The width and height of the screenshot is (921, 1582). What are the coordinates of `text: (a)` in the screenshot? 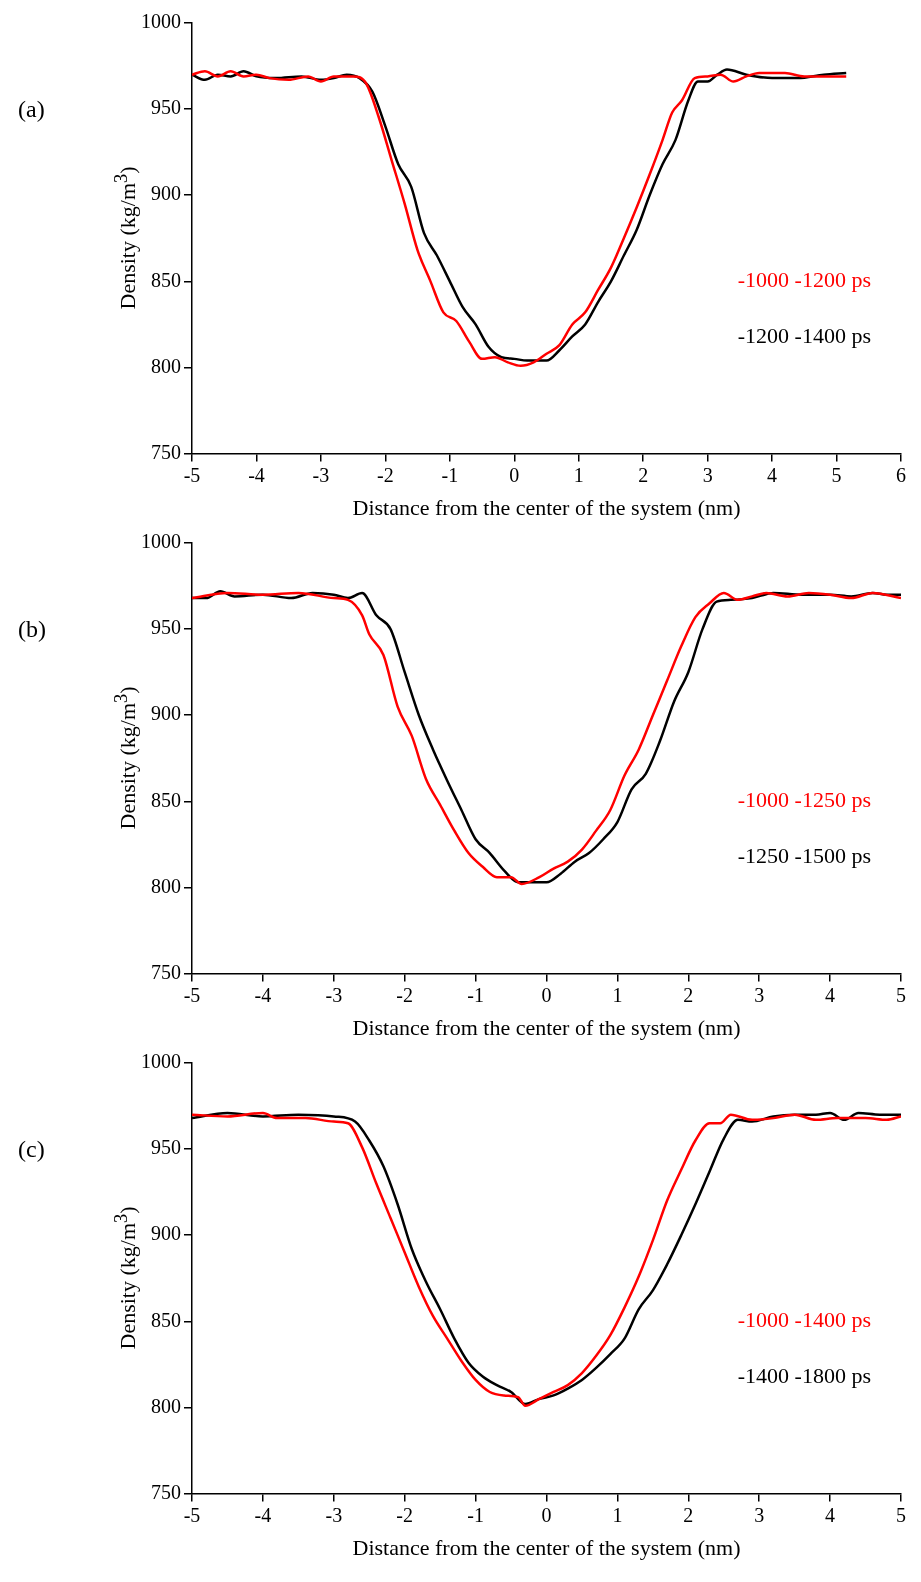 It's located at (31, 109).